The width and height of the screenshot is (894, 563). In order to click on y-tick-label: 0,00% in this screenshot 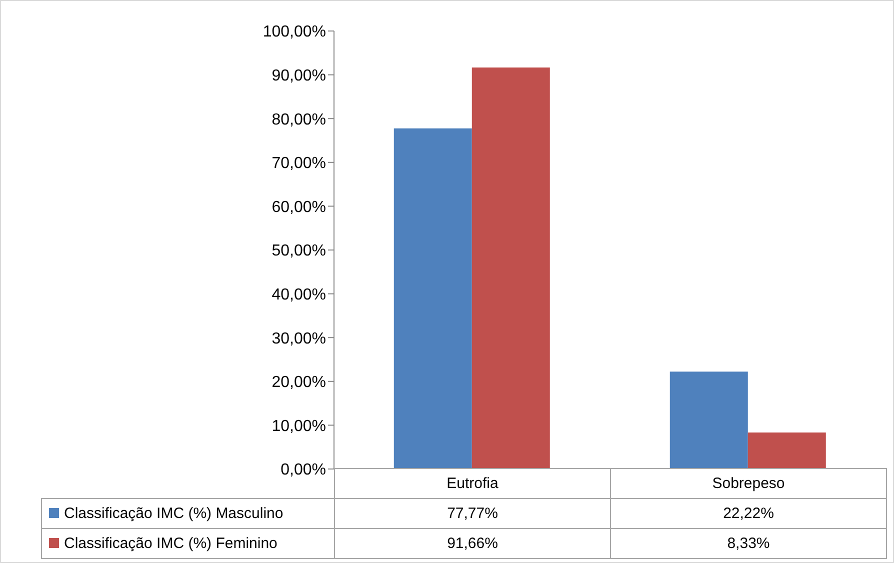, I will do `click(303, 470)`.